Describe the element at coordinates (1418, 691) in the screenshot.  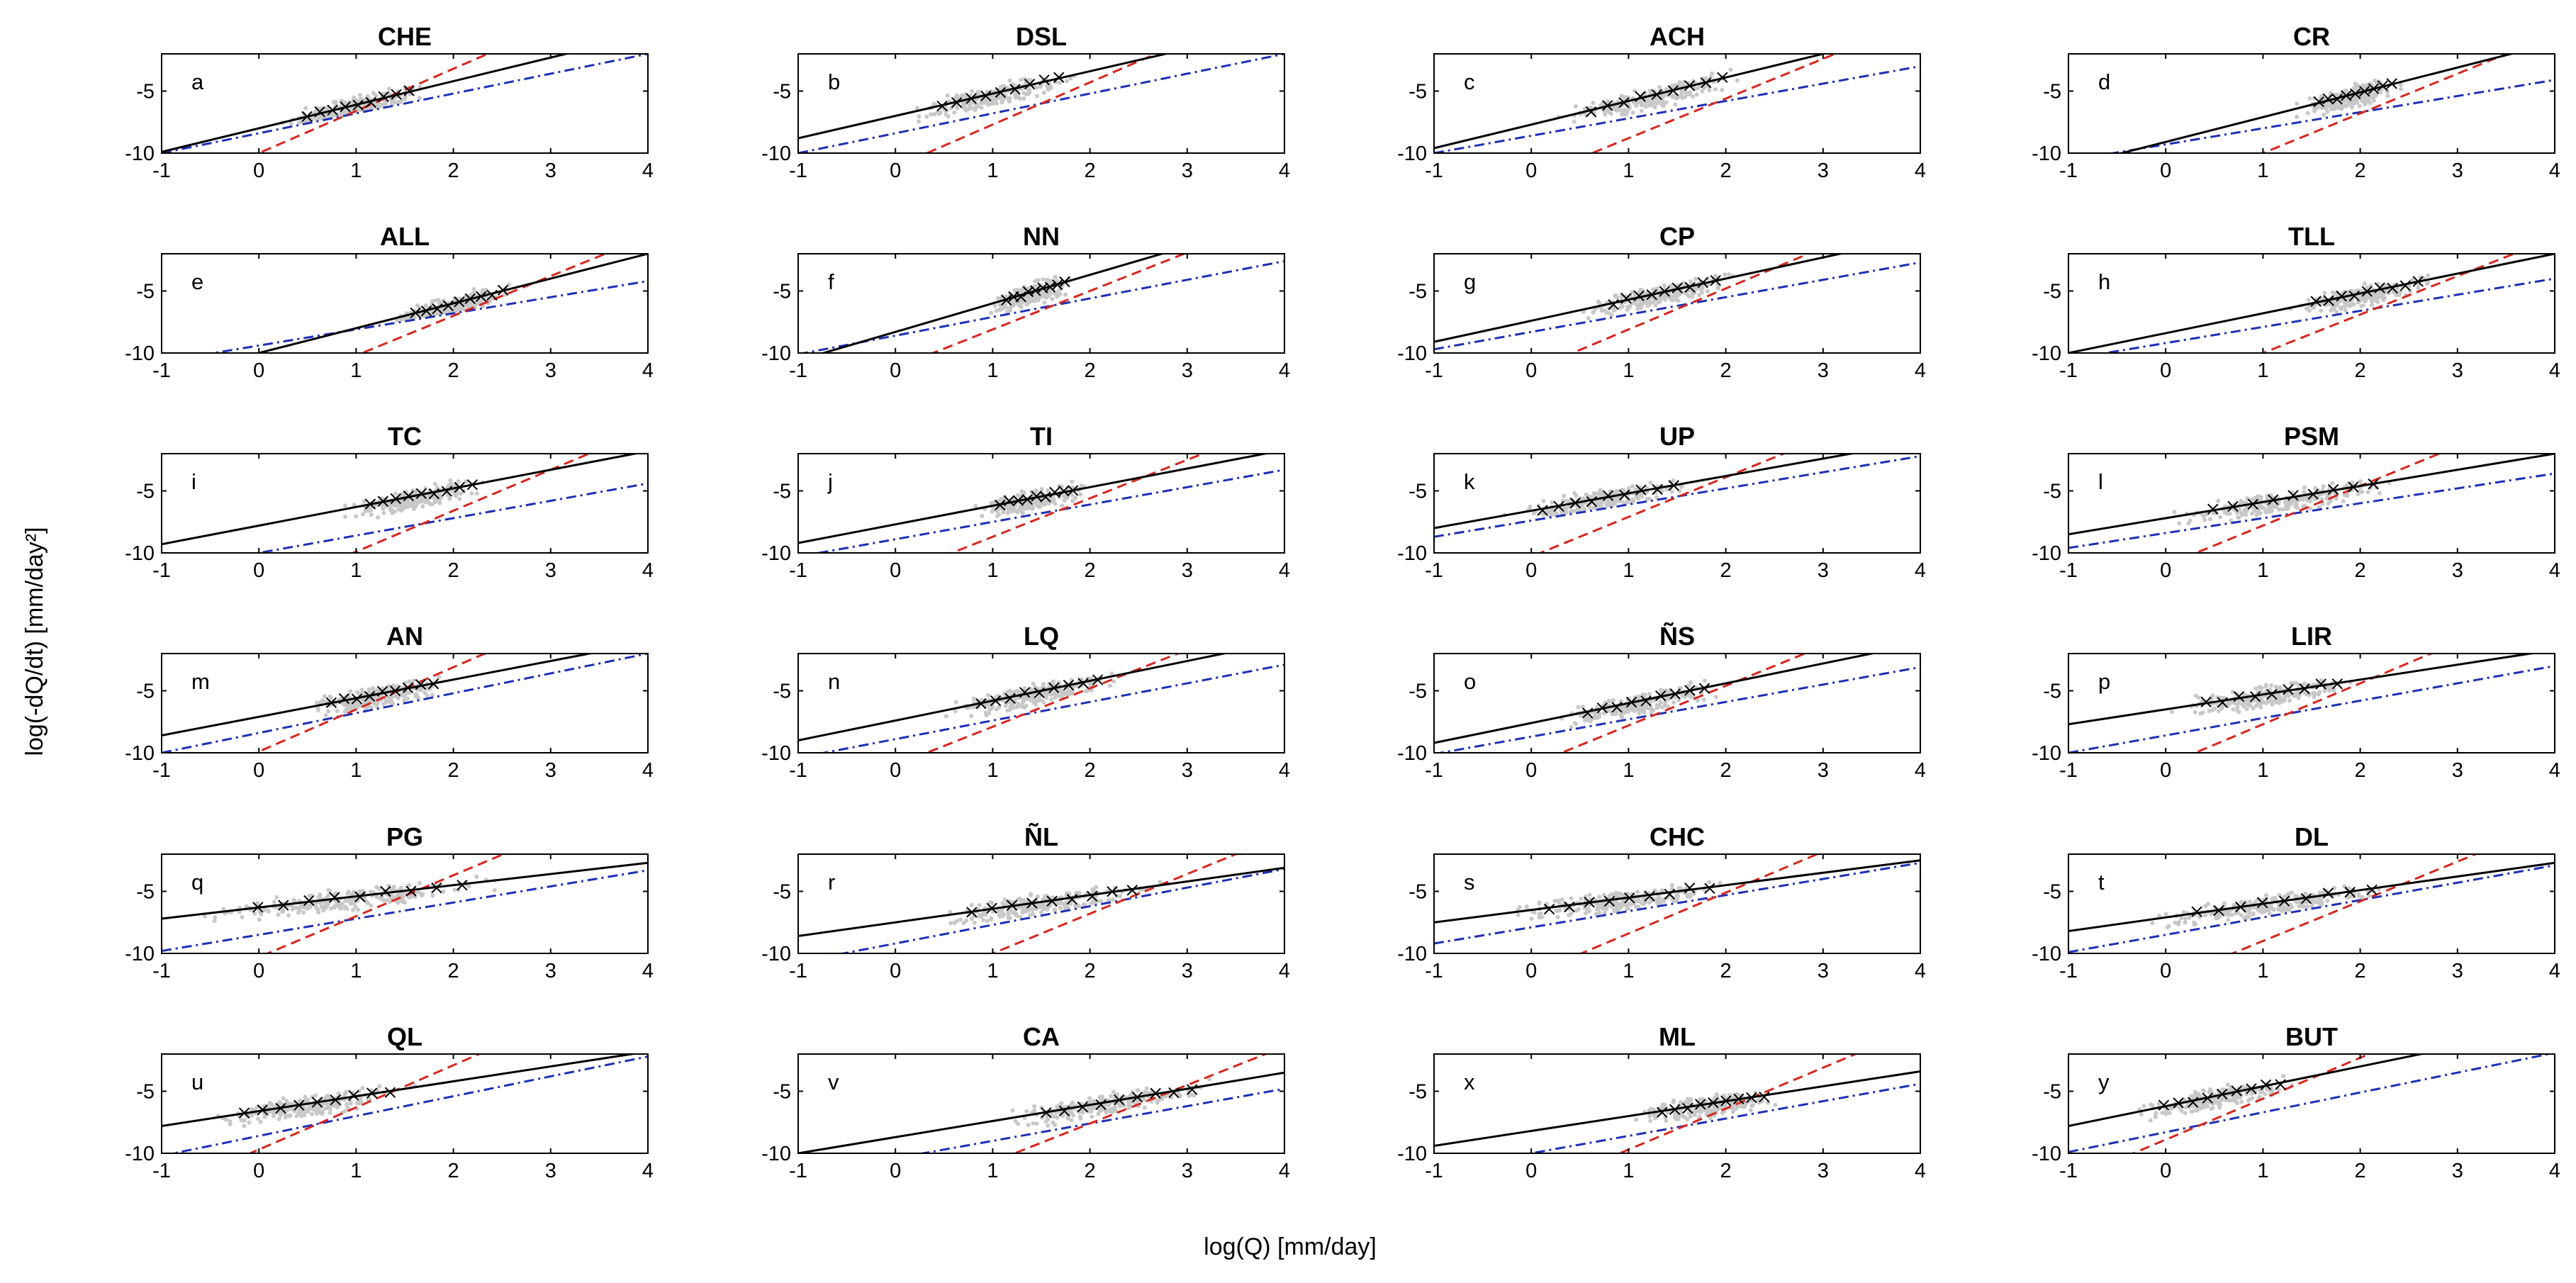
I see `y-tick-label: -5` at that location.